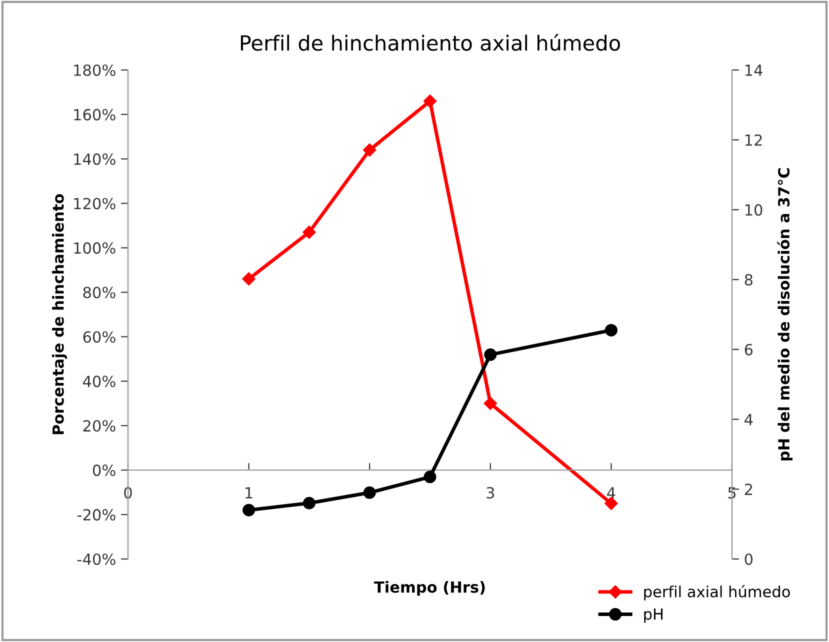 Image resolution: width=829 pixels, height=642 pixels. Describe the element at coordinates (95, 248) in the screenshot. I see `y-tick-label: 100%` at that location.